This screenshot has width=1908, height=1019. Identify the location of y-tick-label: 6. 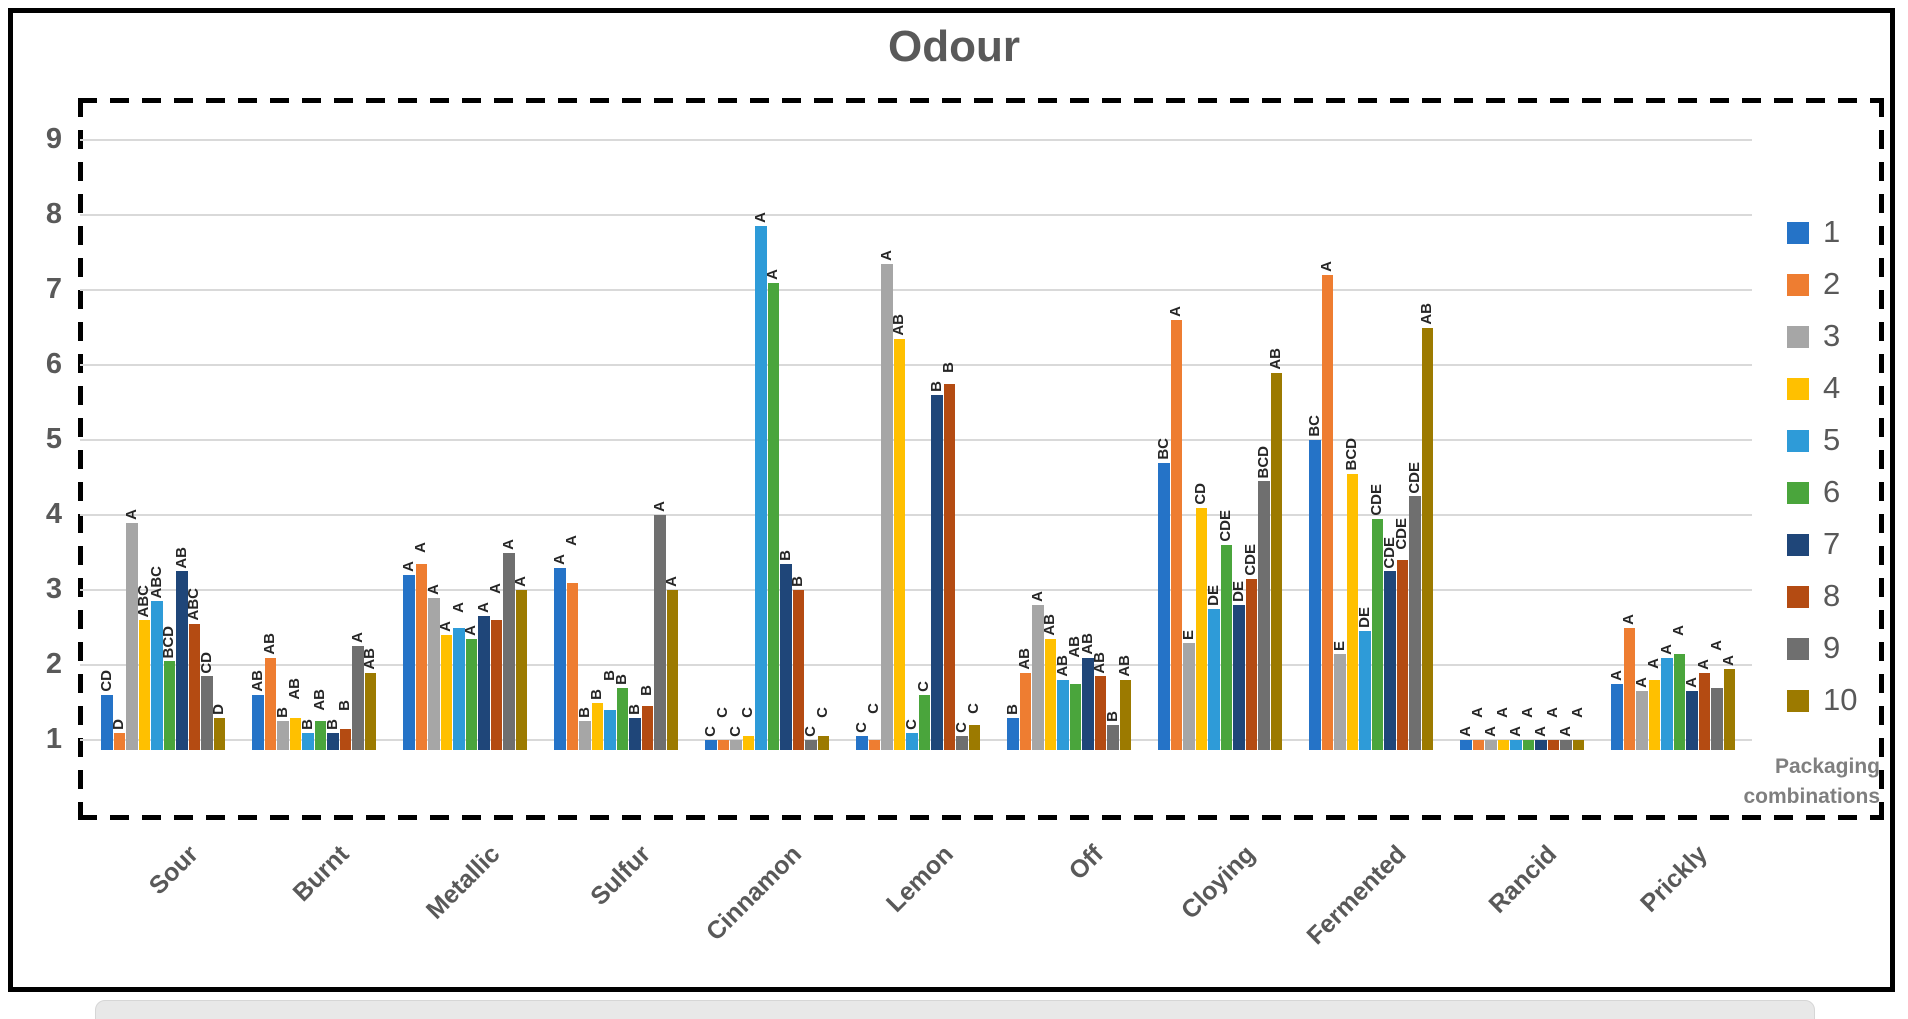
(53, 364).